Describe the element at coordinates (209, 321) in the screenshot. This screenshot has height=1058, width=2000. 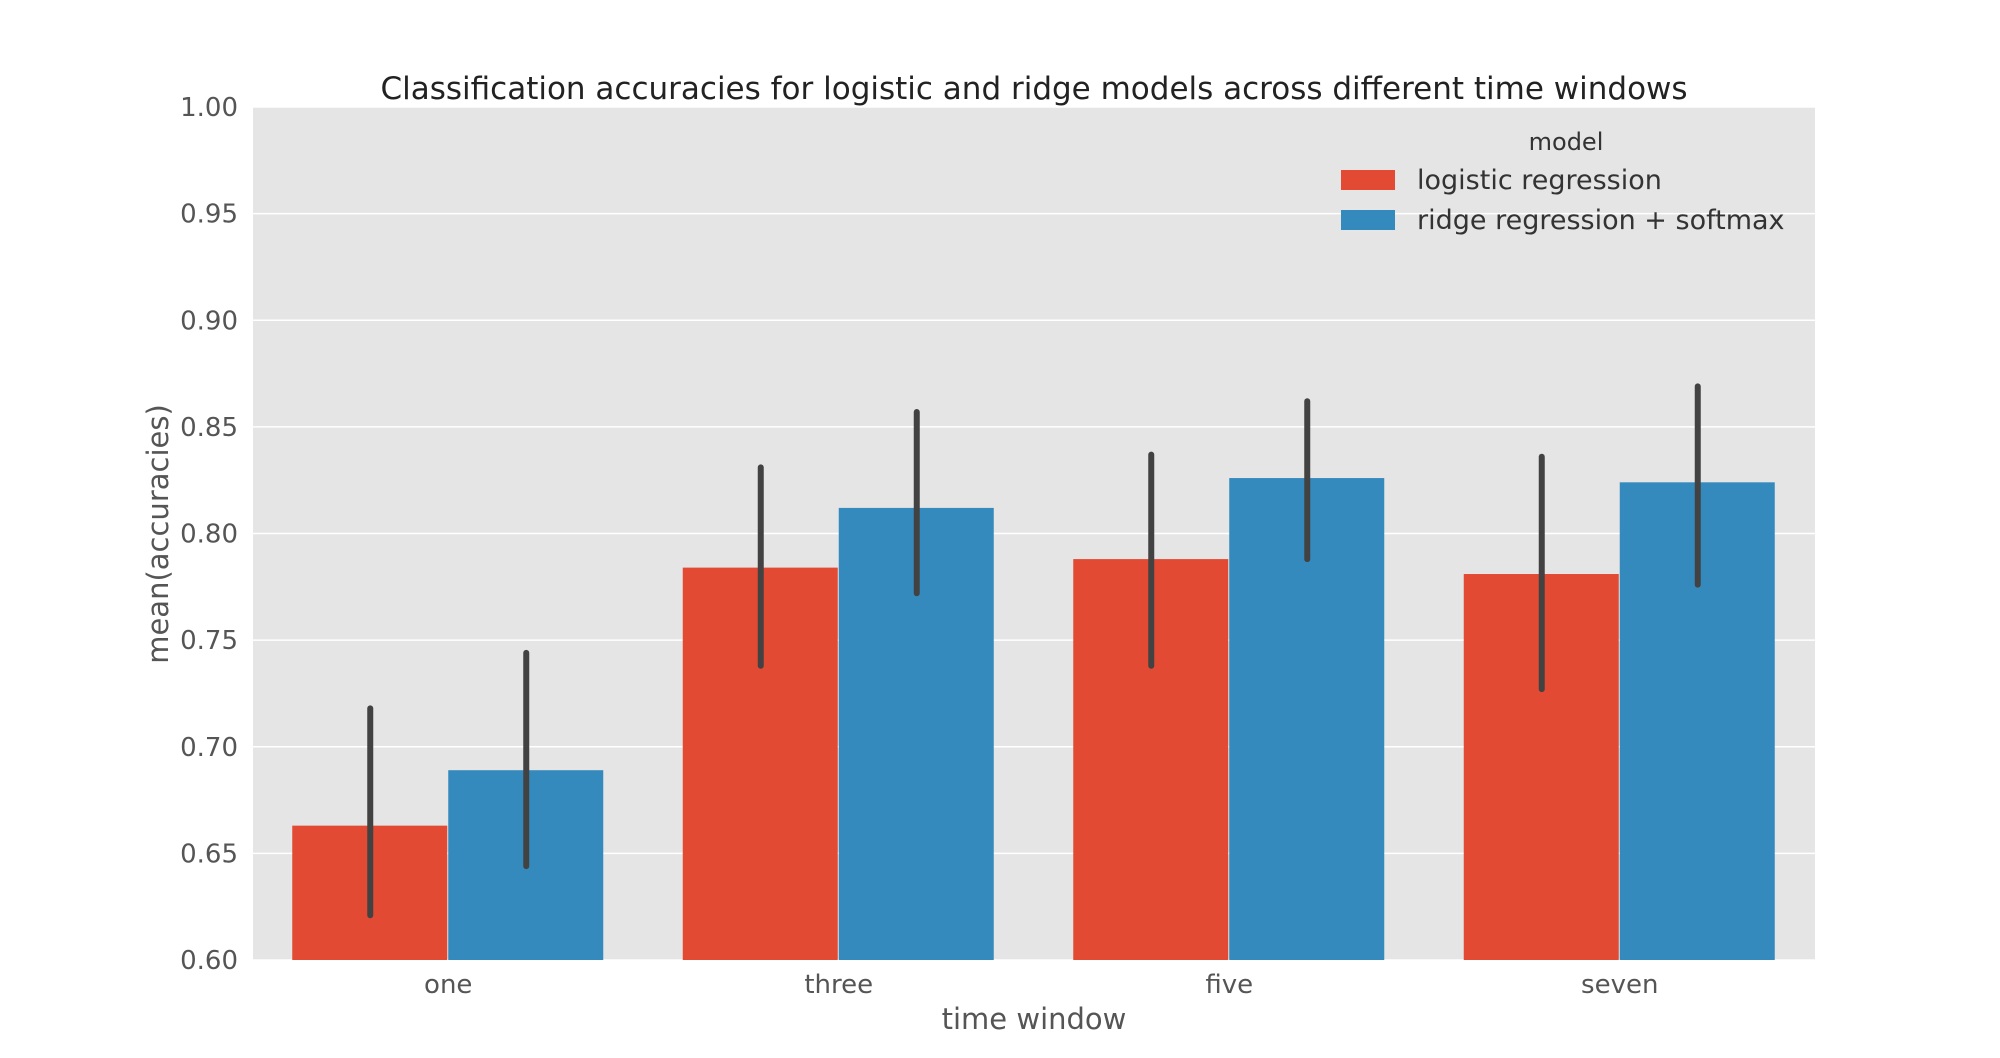
I see `y-tick-label: 0.90` at that location.